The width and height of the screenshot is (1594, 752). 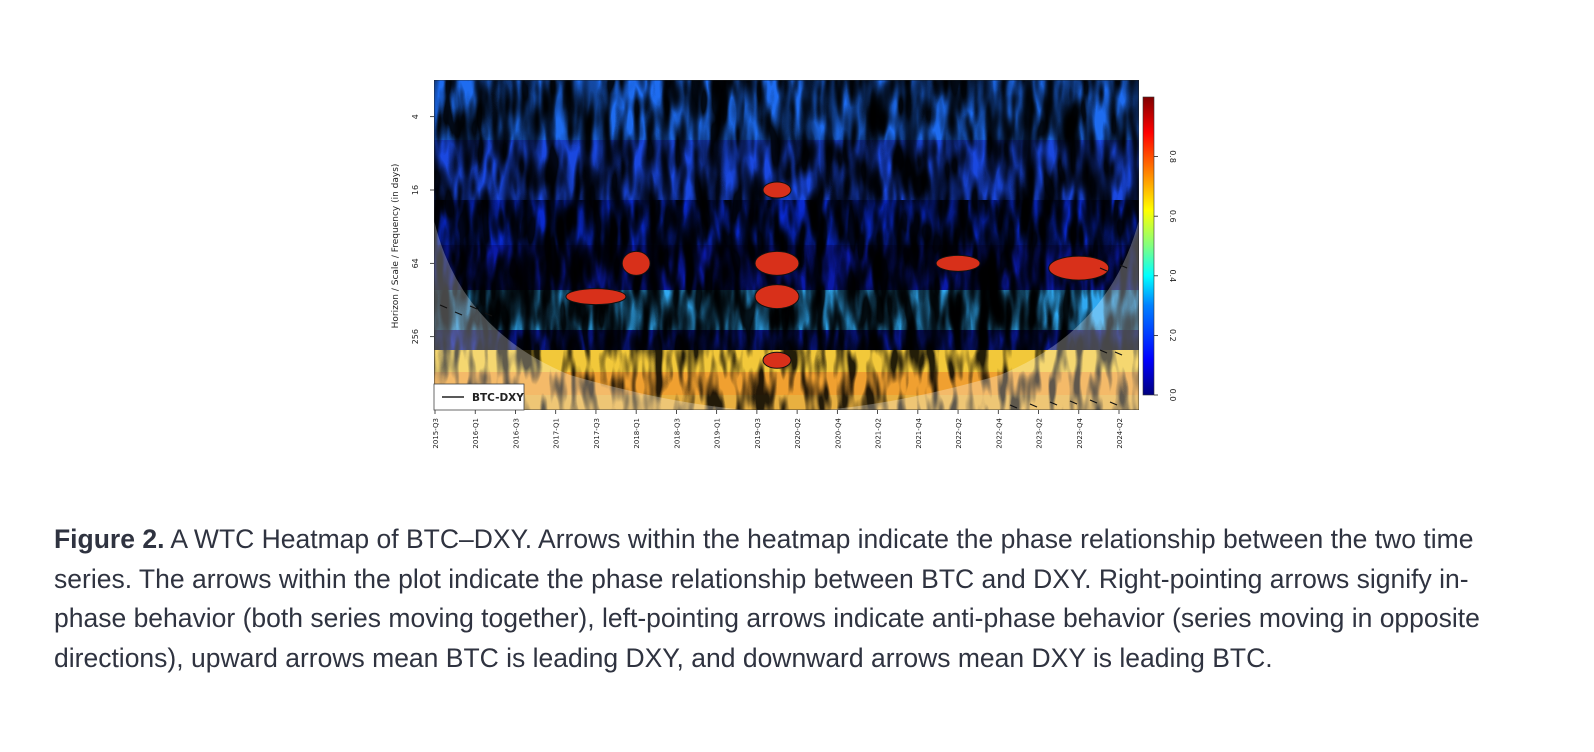 What do you see at coordinates (597, 433) in the screenshot?
I see `x-tick-label: 2017-Q3` at bounding box center [597, 433].